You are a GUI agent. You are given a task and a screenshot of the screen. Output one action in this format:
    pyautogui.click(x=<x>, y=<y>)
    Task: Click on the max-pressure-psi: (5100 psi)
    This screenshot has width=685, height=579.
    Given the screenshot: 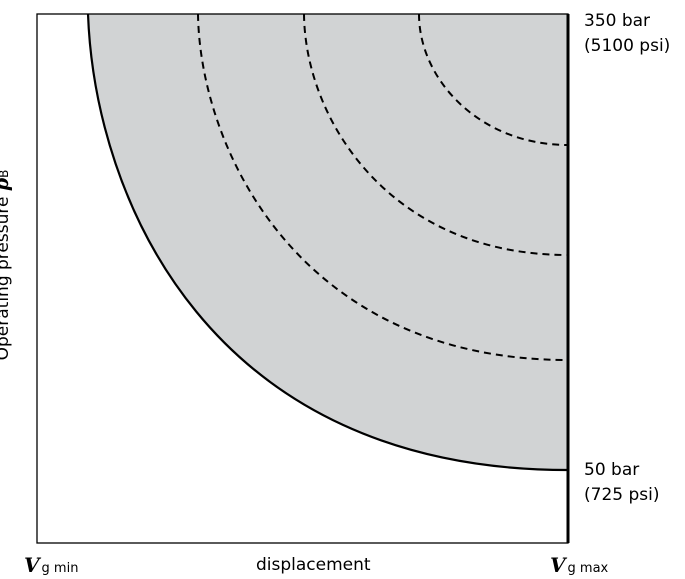 What is the action you would take?
    pyautogui.click(x=627, y=46)
    